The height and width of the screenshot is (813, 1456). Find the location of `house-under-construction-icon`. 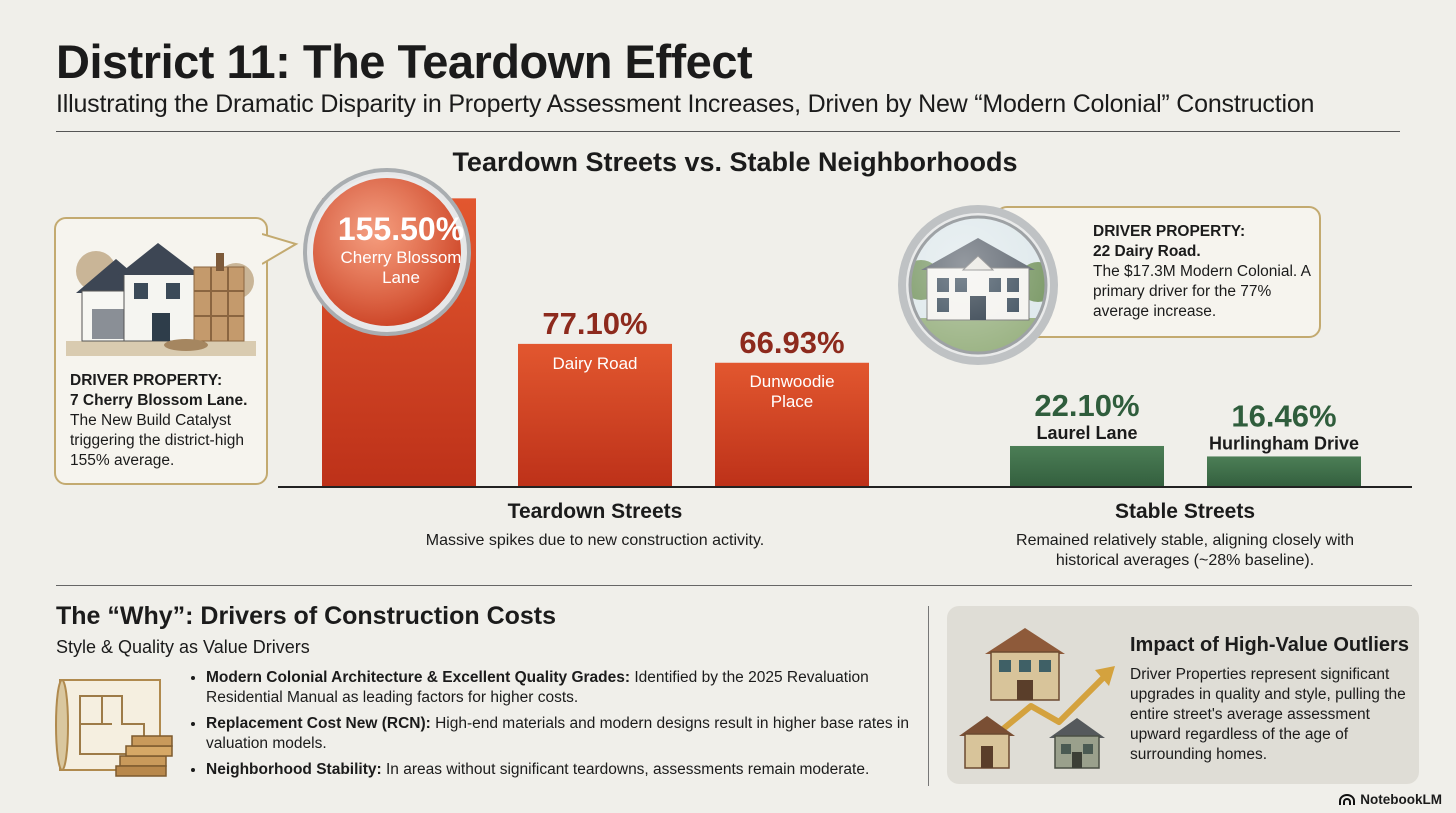

house-under-construction-icon is located at coordinates (161, 299).